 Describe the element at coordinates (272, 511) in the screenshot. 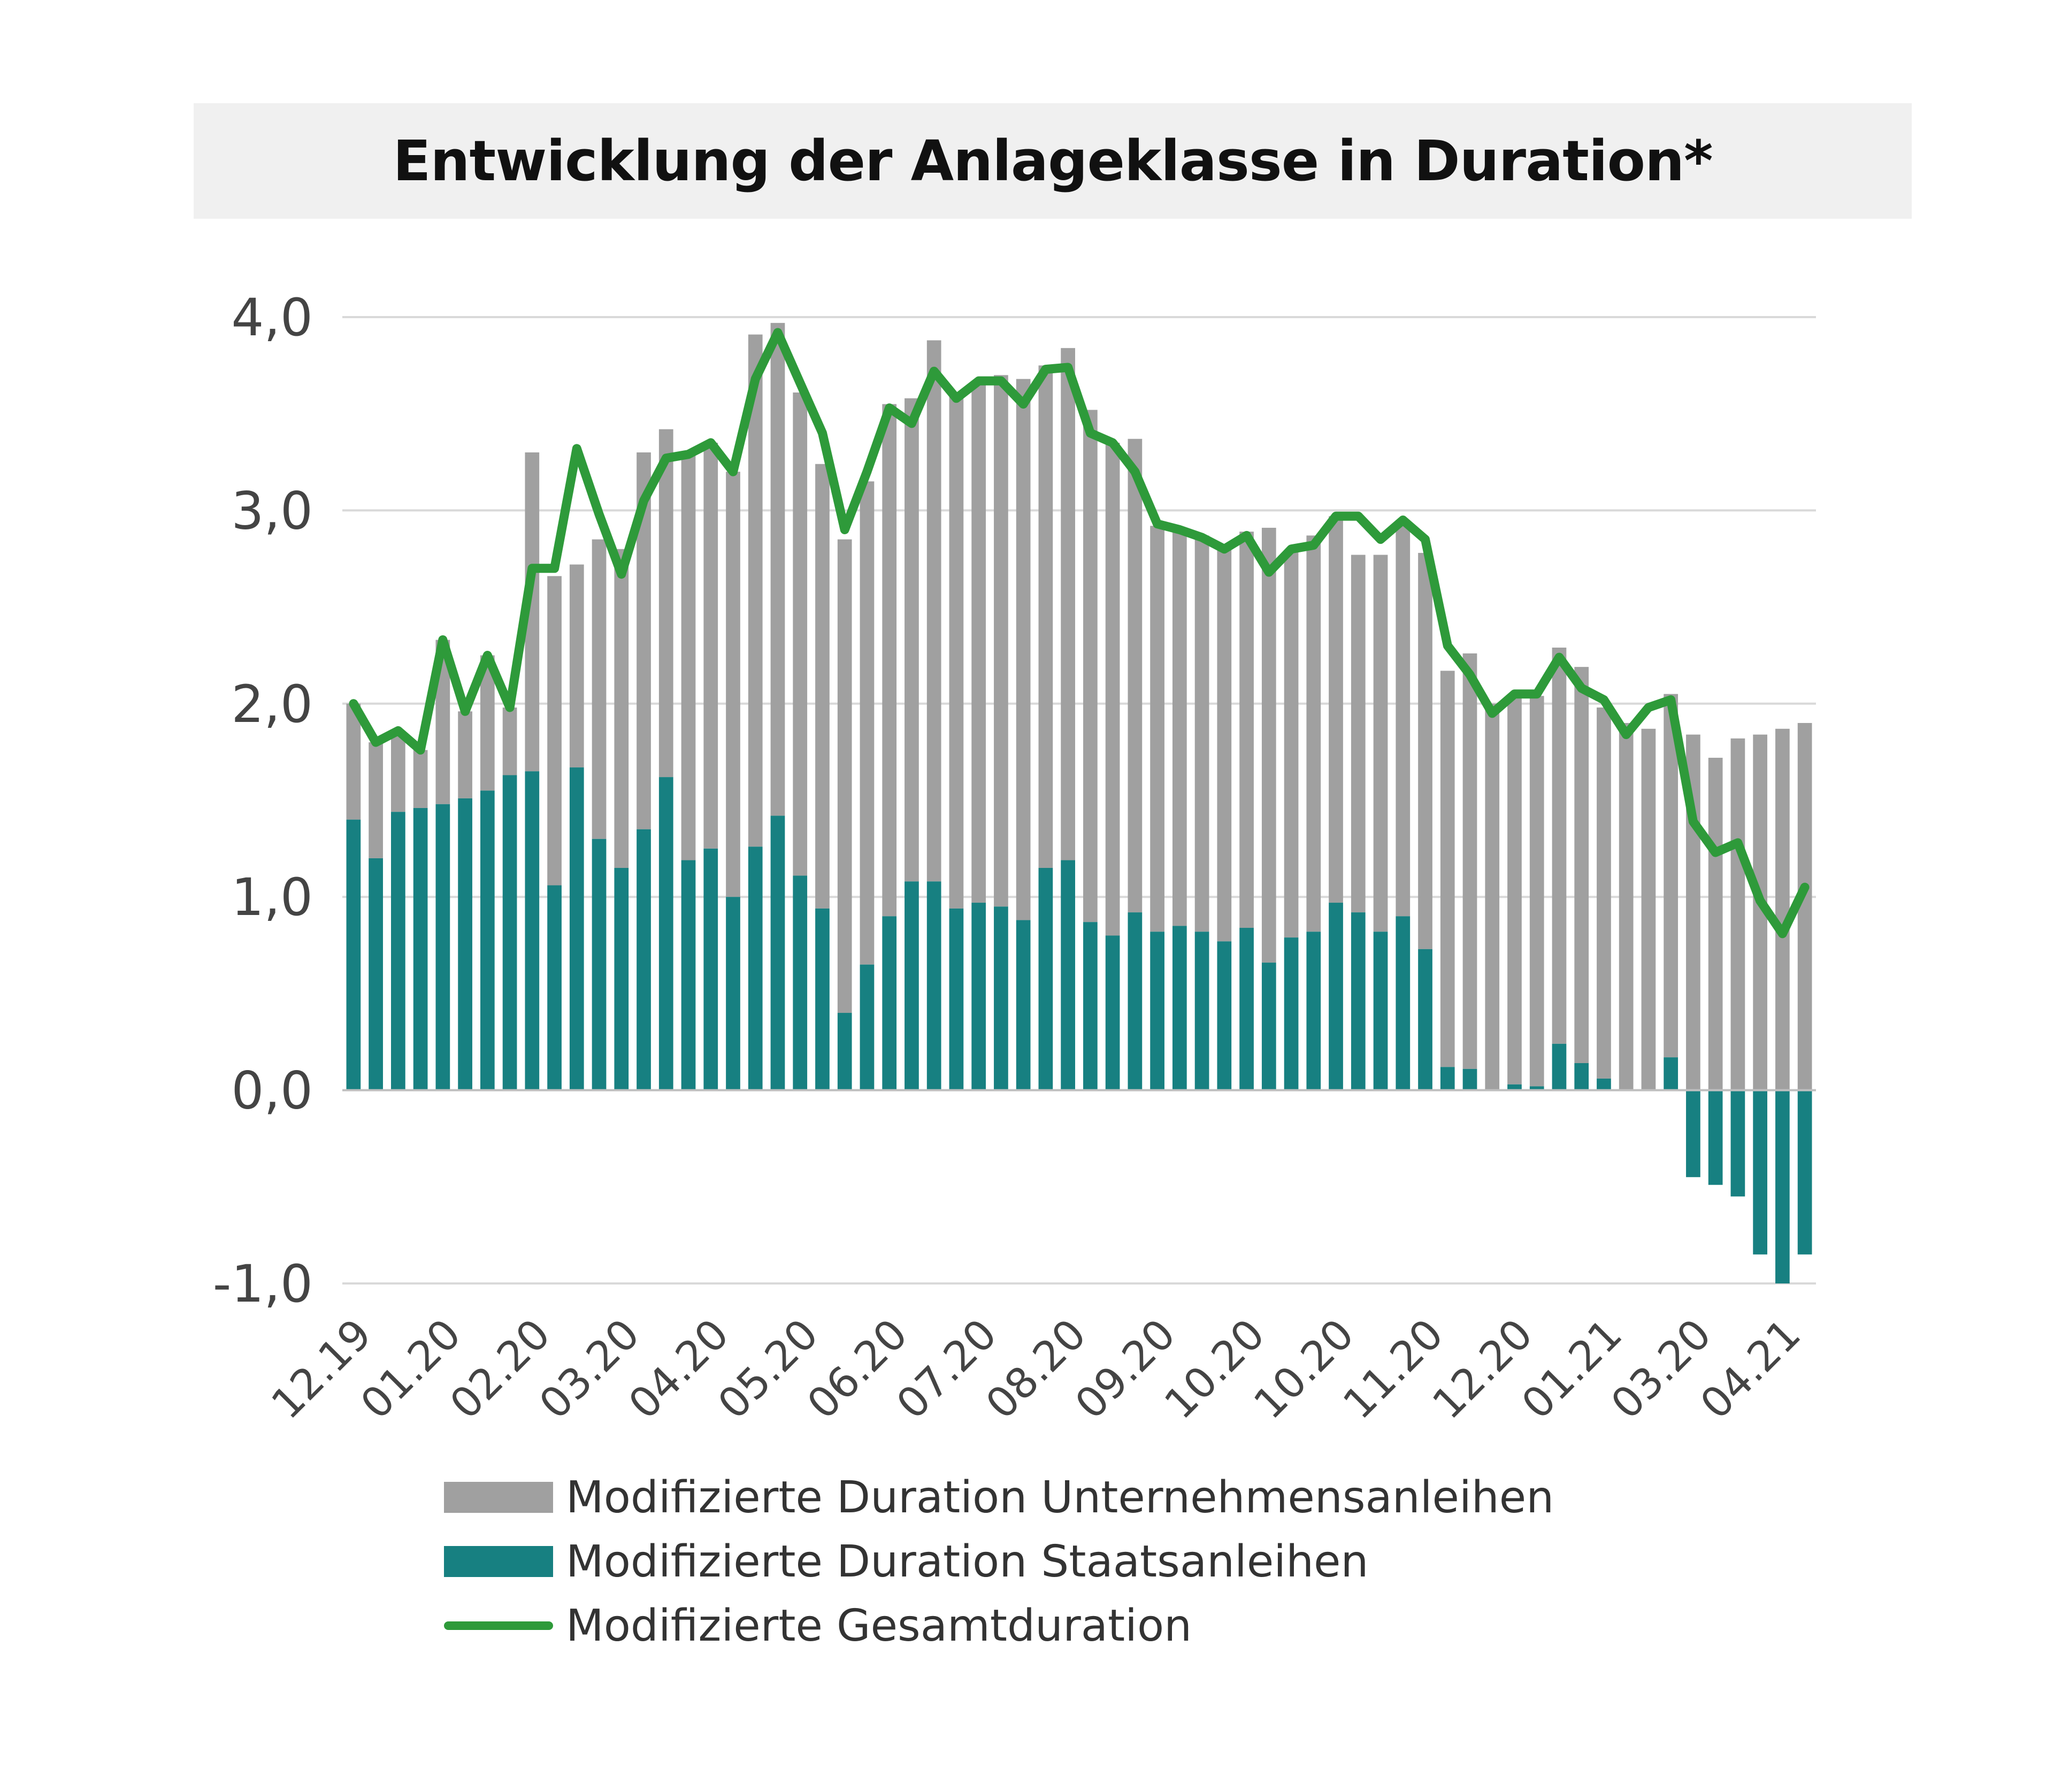

I see `y-tick-label: 3,0` at that location.